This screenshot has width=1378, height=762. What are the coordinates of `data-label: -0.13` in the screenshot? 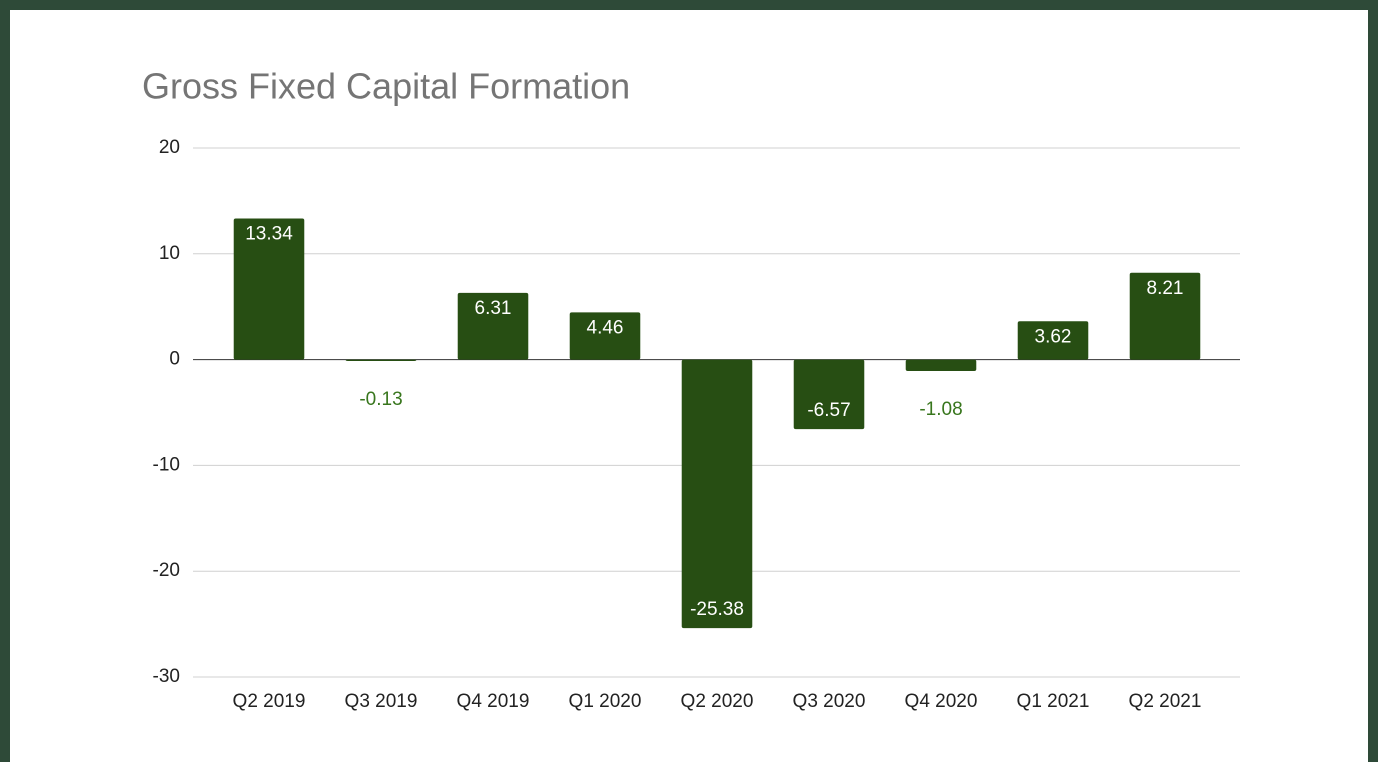 It's located at (380, 399).